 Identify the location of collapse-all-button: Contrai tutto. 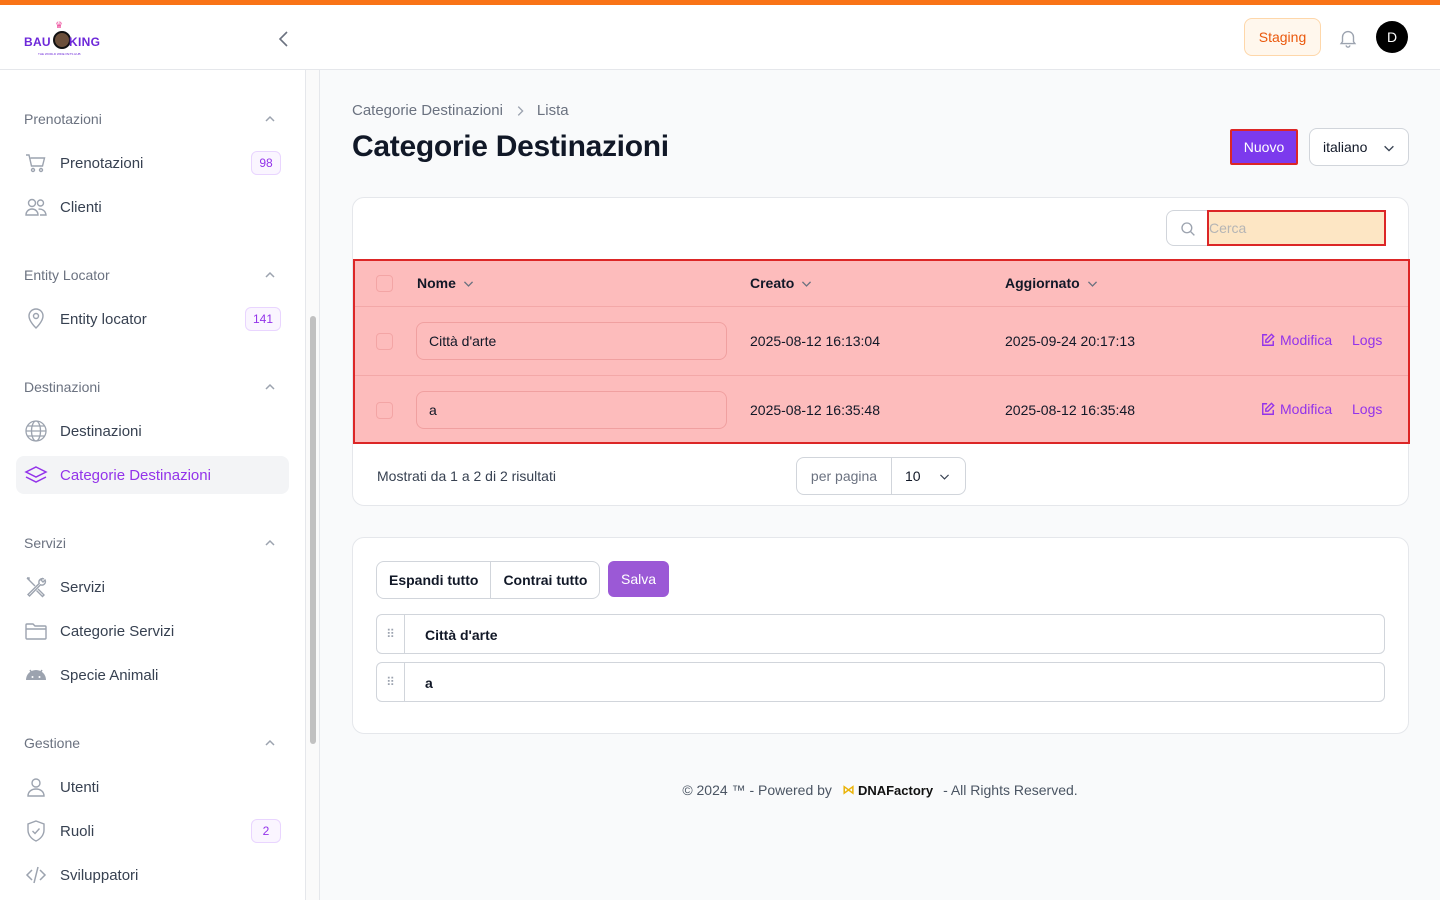
(544, 580).